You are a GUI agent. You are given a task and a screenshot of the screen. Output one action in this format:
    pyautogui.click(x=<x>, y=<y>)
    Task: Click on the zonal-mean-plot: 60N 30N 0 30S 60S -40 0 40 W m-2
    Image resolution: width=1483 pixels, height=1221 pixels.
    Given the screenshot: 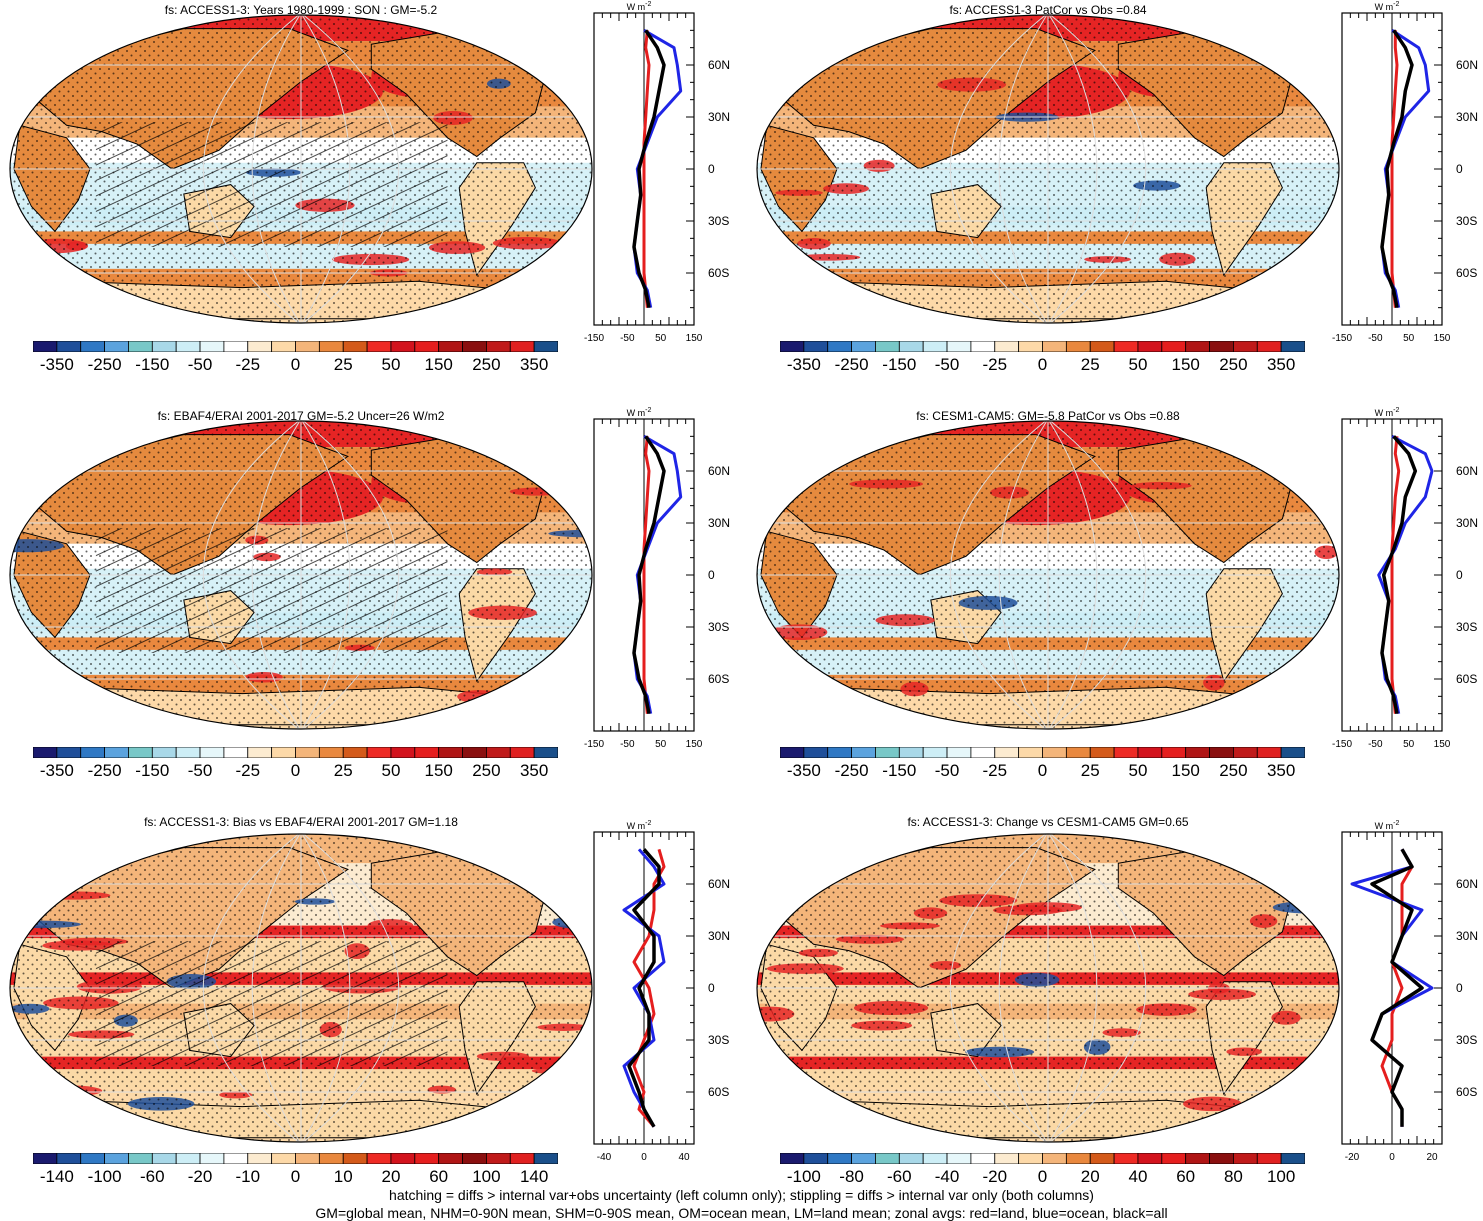 What is the action you would take?
    pyautogui.click(x=661, y=991)
    